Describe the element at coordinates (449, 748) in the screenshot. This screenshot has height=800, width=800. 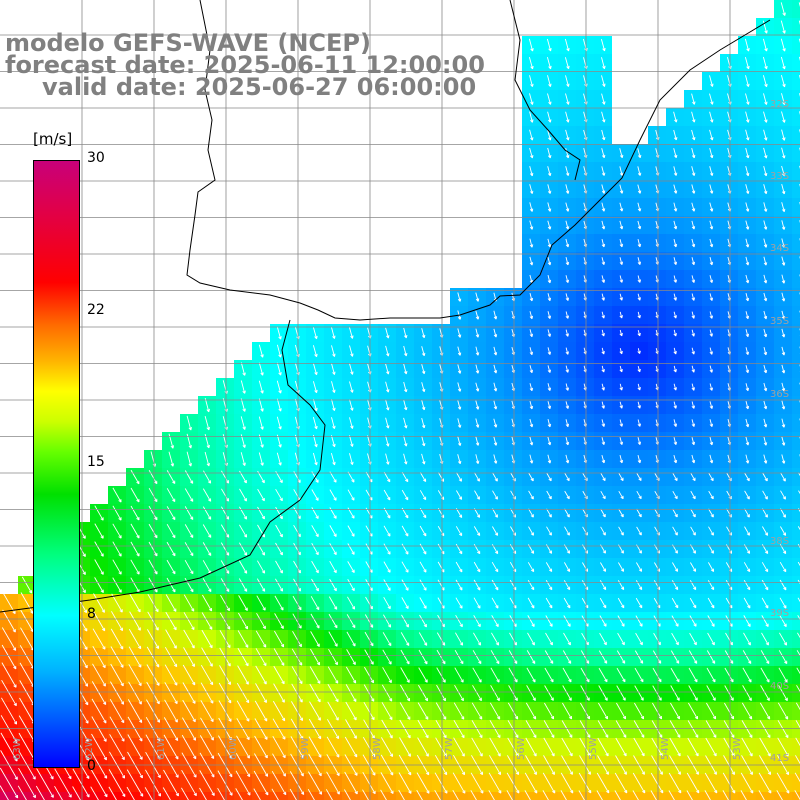
I see `longitude-label: 57W` at that location.